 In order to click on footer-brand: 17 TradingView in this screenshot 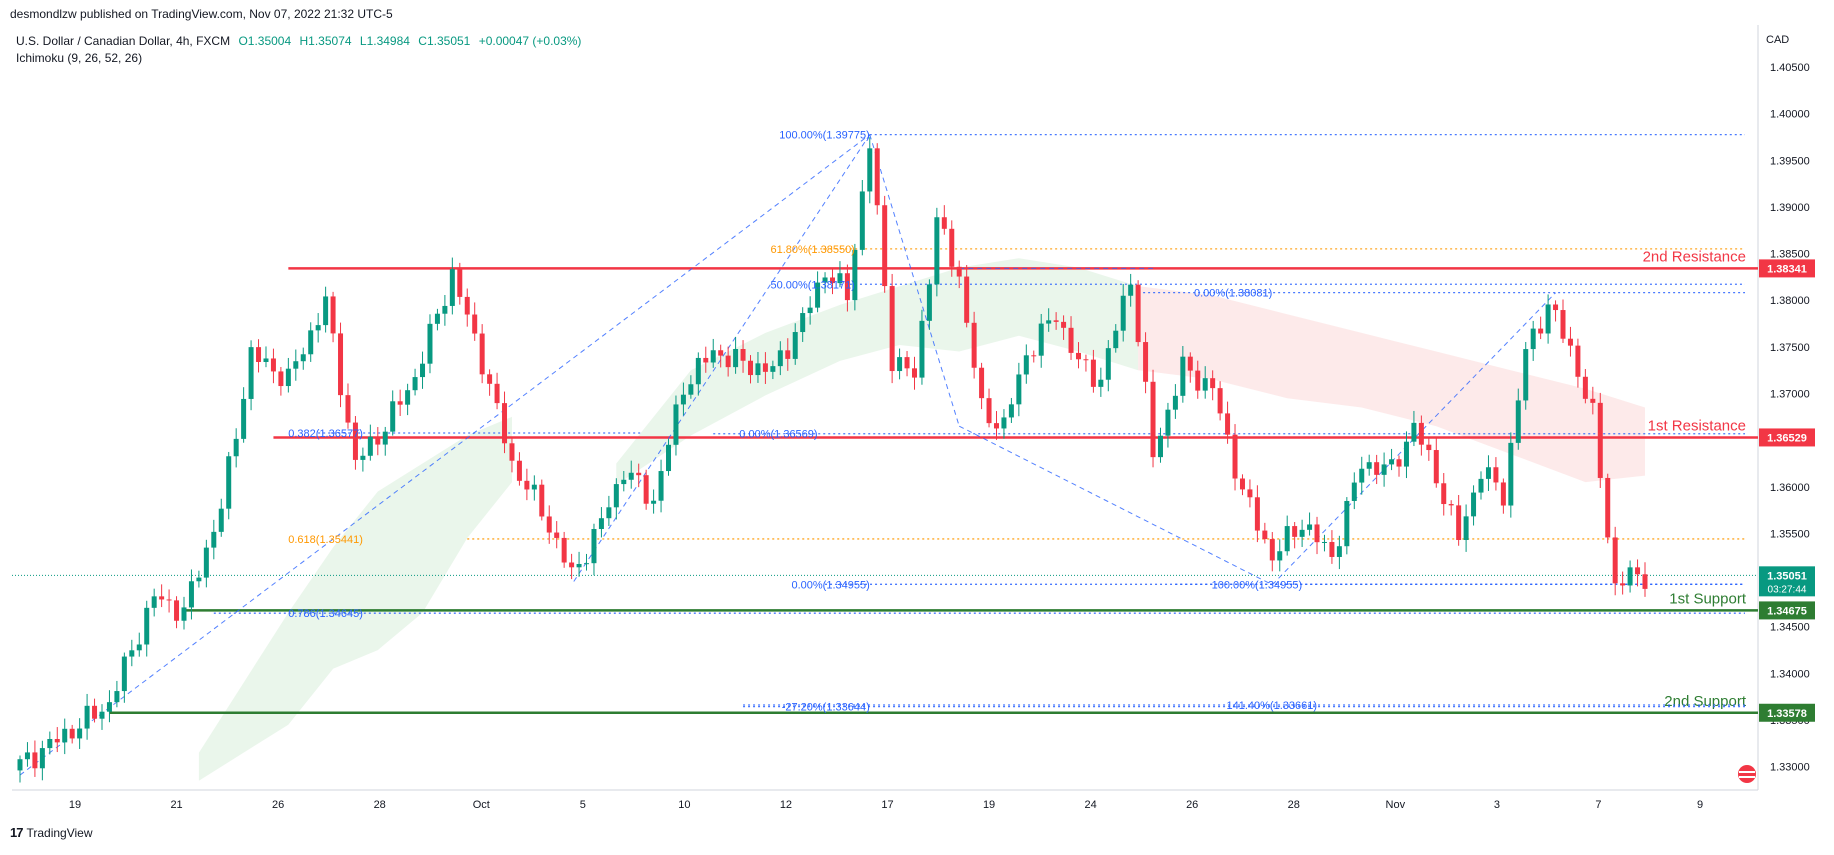, I will do `click(51, 832)`.